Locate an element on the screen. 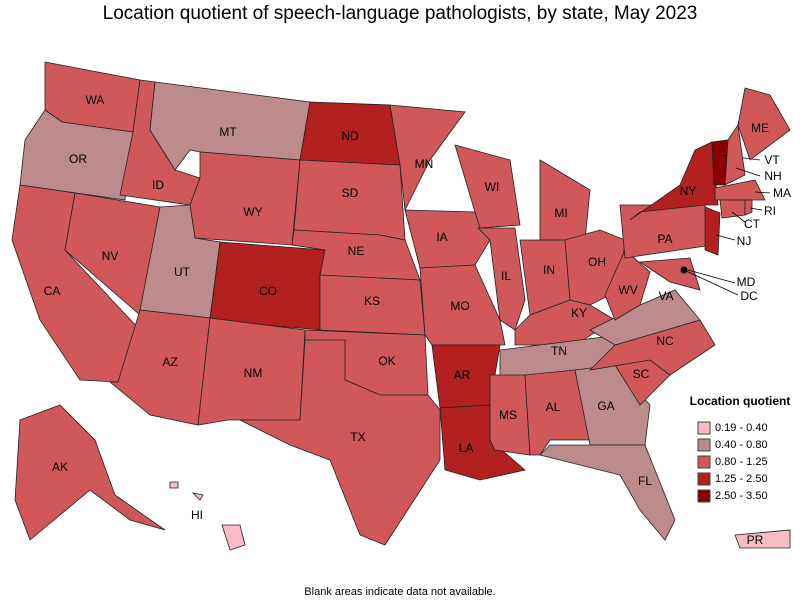 Image resolution: width=800 pixels, height=600 pixels. state-label: NM is located at coordinates (253, 373).